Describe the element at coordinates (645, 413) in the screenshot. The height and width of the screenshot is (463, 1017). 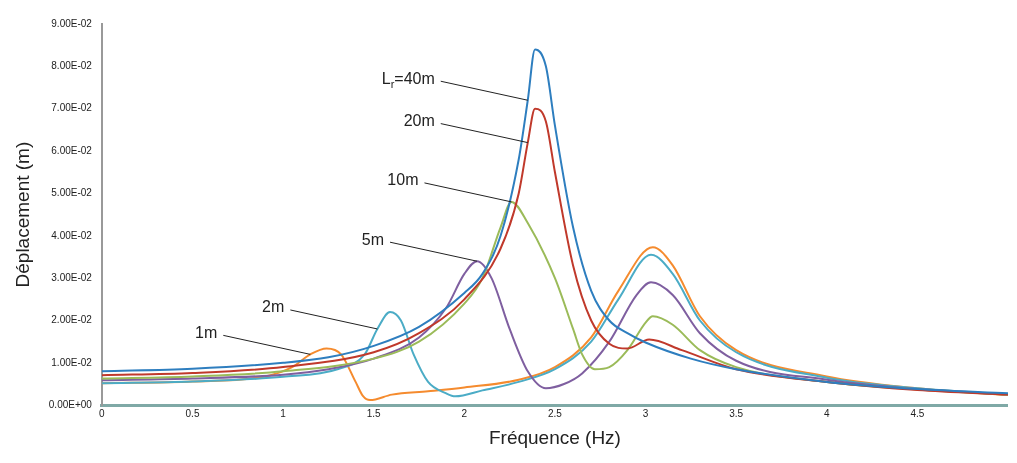
I see `x-tick-label: 3` at that location.